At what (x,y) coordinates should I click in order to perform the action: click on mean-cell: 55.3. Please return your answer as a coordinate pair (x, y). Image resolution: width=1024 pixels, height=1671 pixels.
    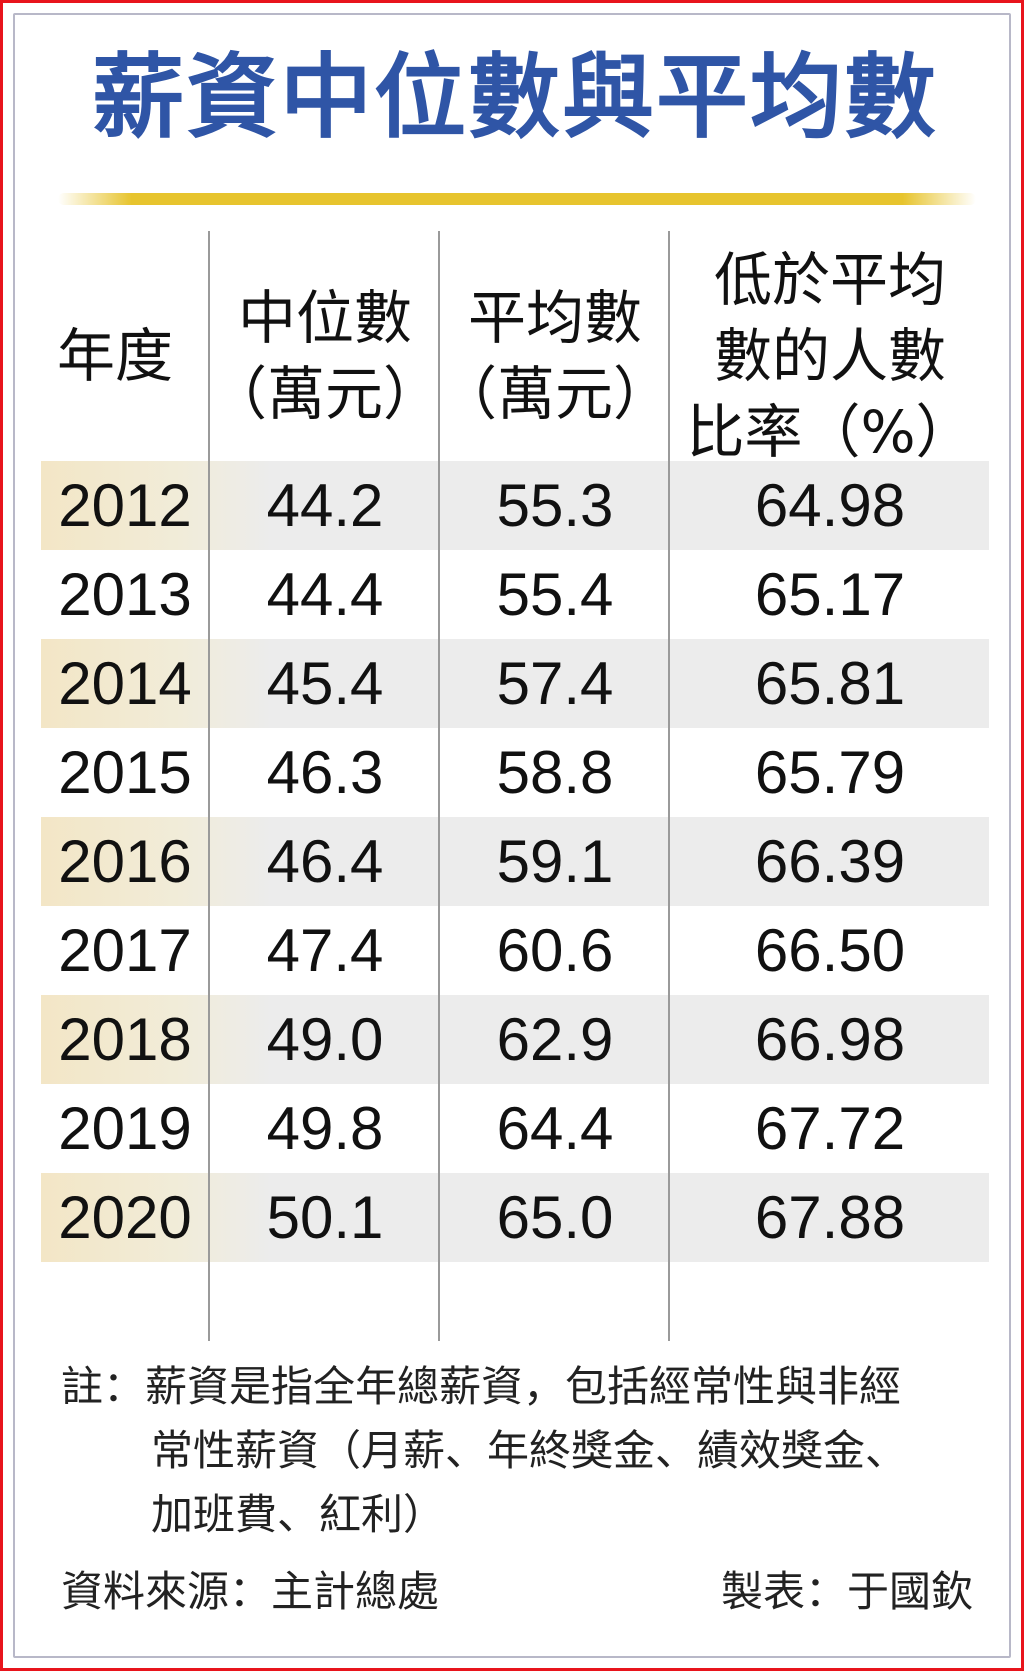
    Looking at the image, I should click on (555, 505).